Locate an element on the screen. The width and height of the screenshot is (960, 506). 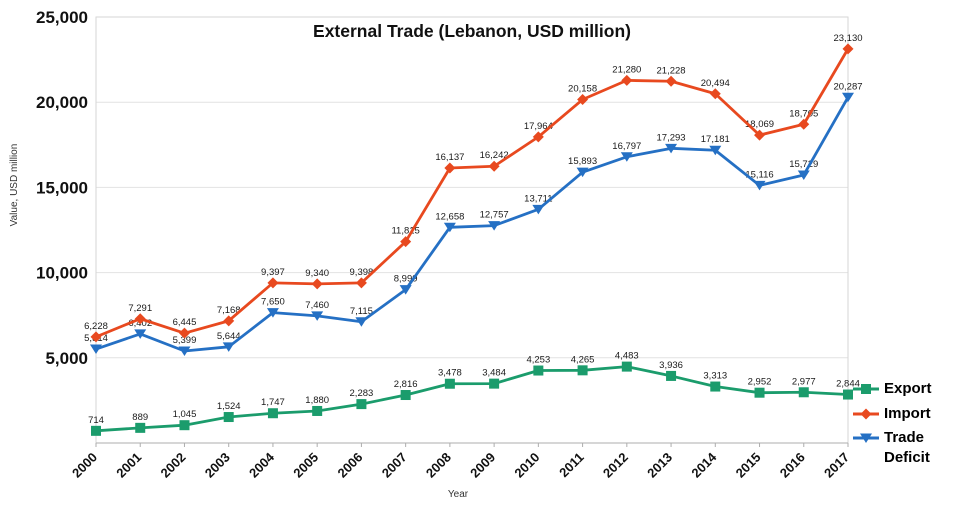
square-marker-icon is located at coordinates (866, 389).